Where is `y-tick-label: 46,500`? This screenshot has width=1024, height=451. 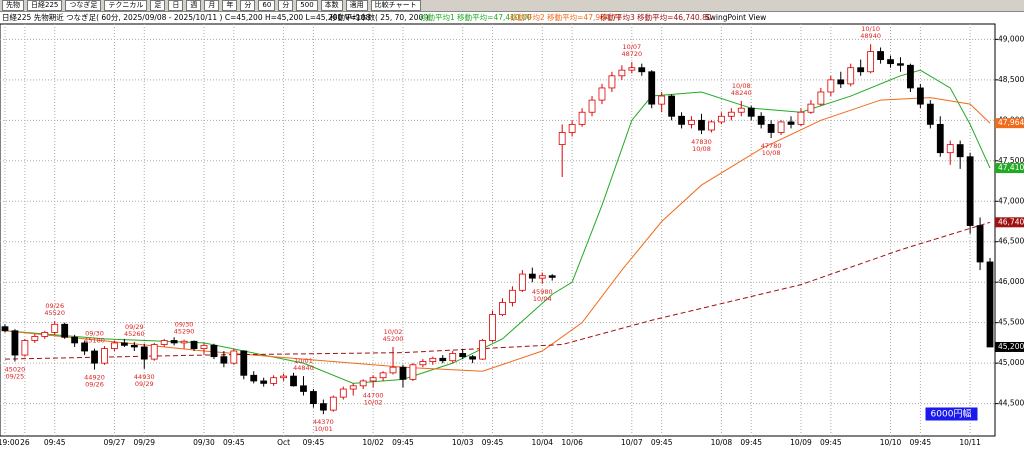
y-tick-label: 46,500 is located at coordinates (1011, 241).